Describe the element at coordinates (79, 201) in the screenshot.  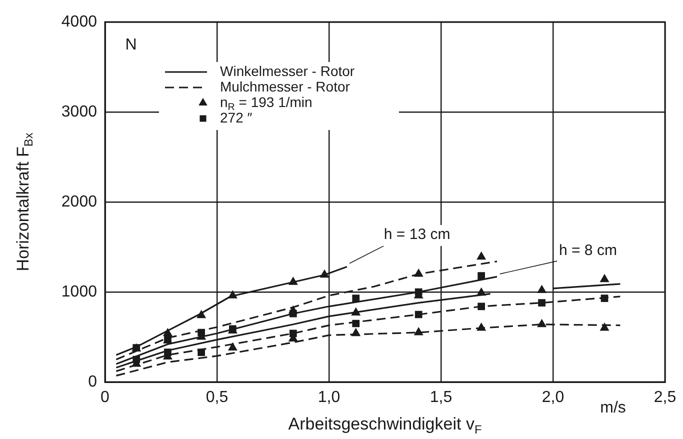
I see `y-tick-label: 2000` at that location.